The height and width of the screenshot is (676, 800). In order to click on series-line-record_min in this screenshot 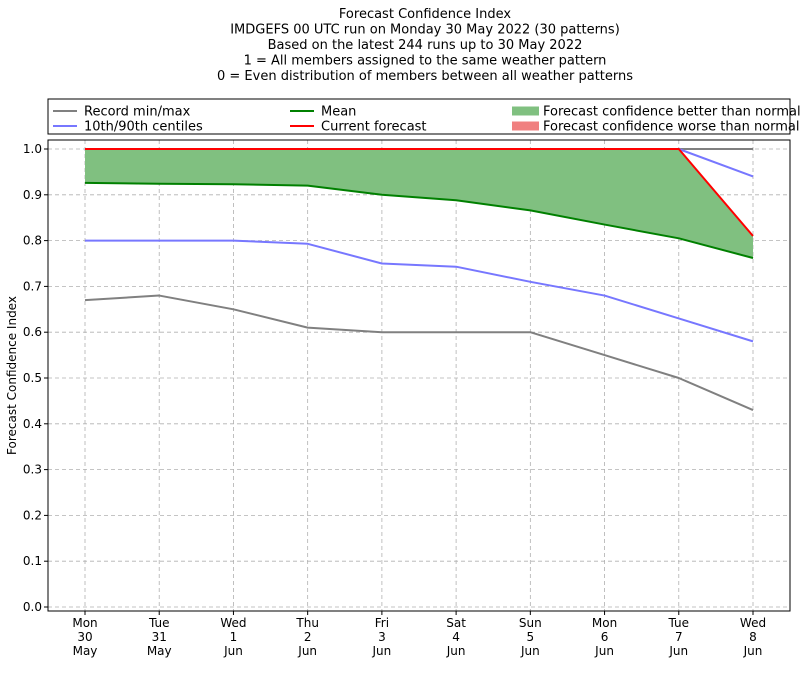, I will do `click(419, 352)`.